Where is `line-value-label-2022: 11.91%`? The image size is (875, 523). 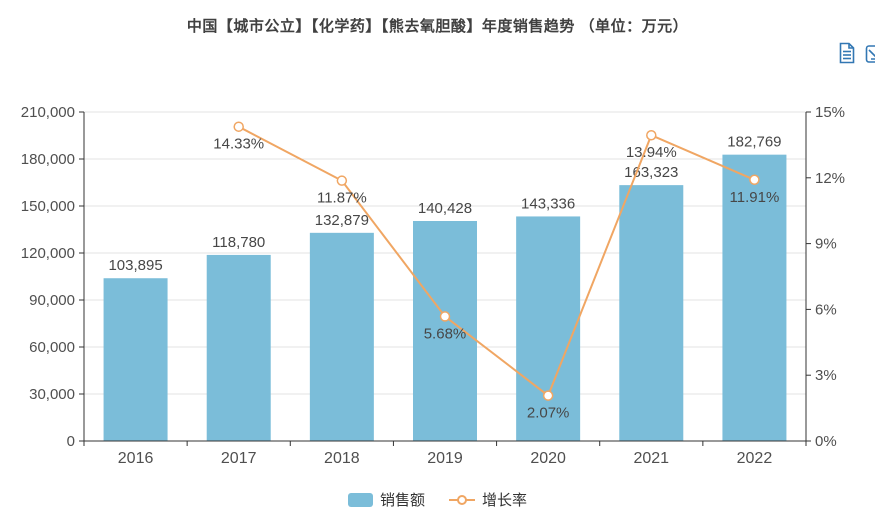 line-value-label-2022: 11.91% is located at coordinates (755, 197).